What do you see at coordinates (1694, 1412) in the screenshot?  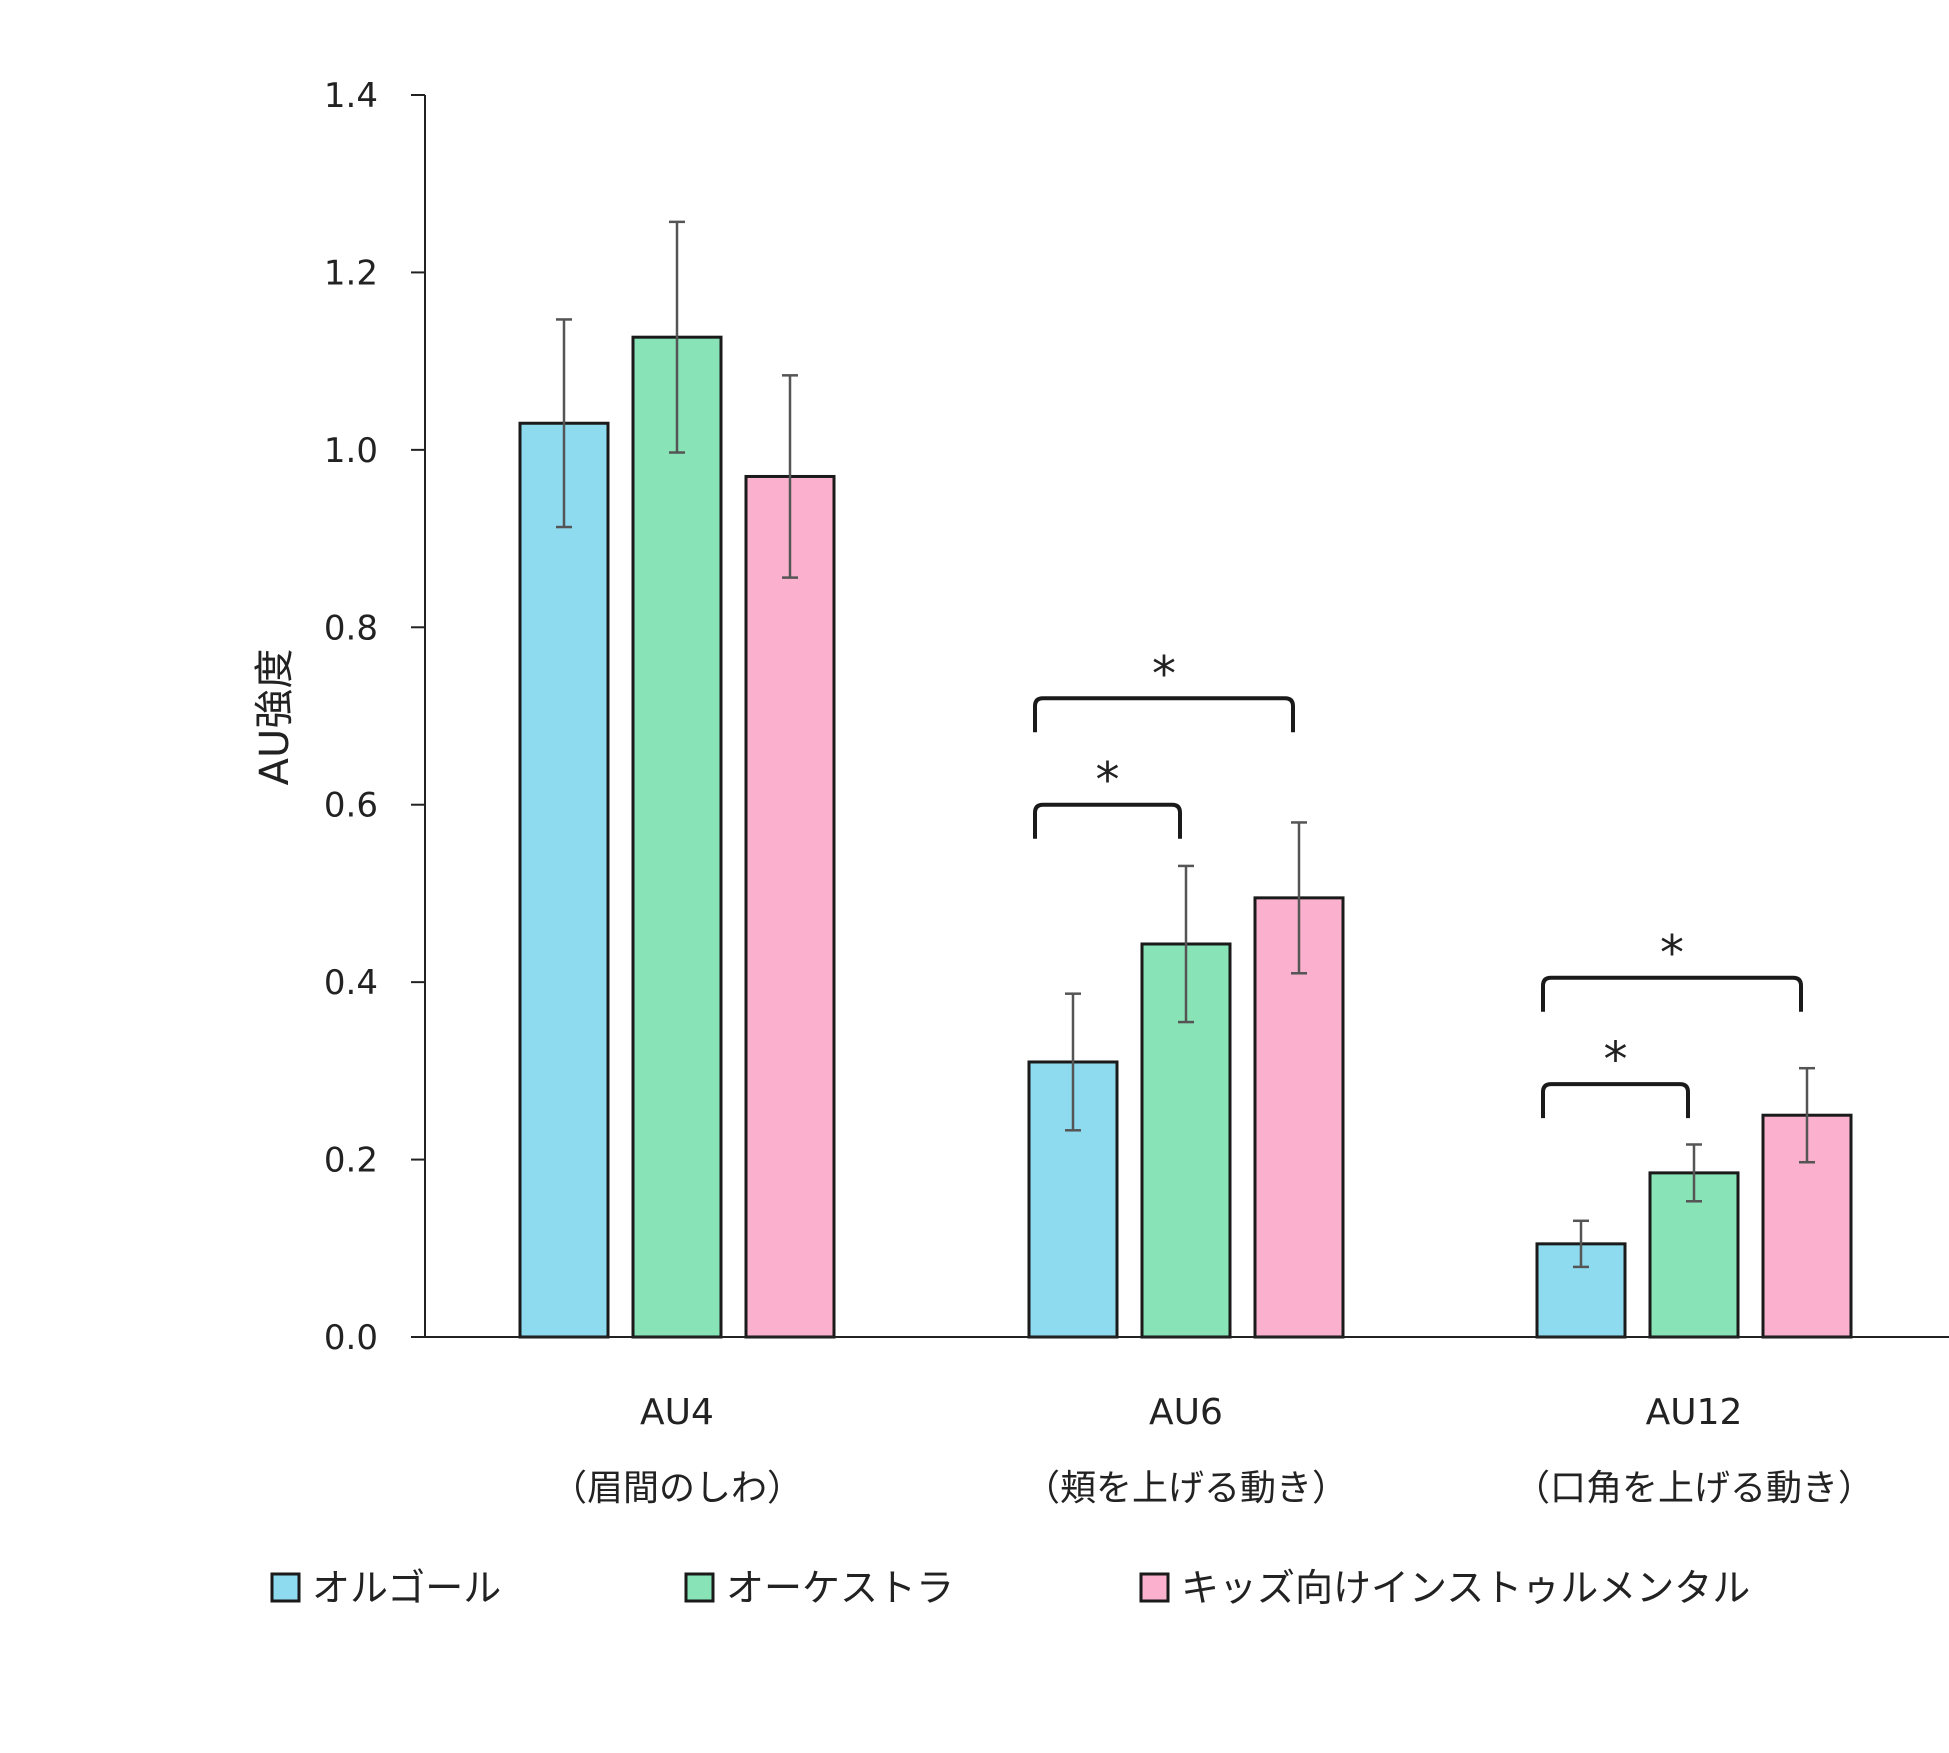 I see `category-label-au12: AU12` at bounding box center [1694, 1412].